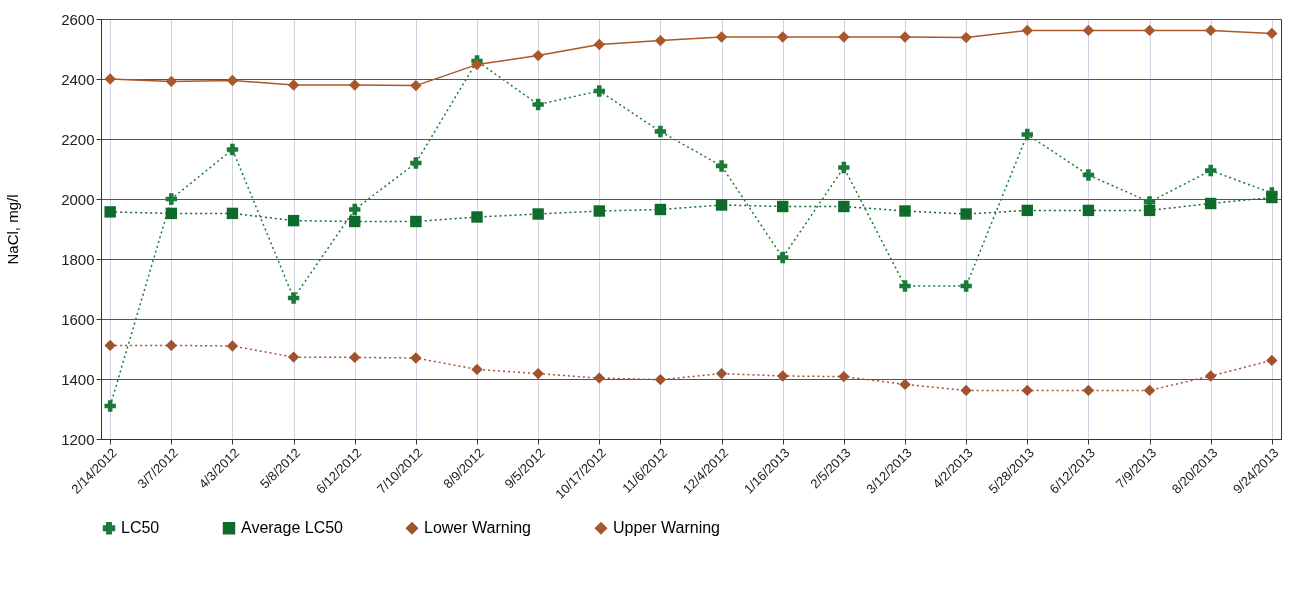 Image resolution: width=1308 pixels, height=594 pixels. I want to click on y-tick-label: 1600, so click(78, 319).